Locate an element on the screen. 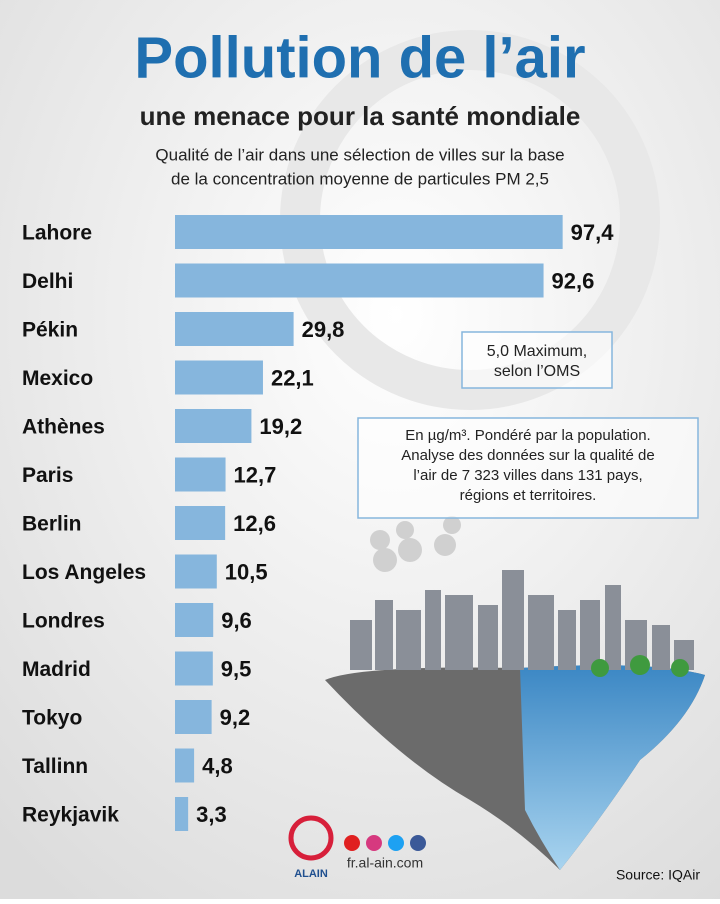 This screenshot has height=904, width=720. category-label: Madrid is located at coordinates (56, 669).